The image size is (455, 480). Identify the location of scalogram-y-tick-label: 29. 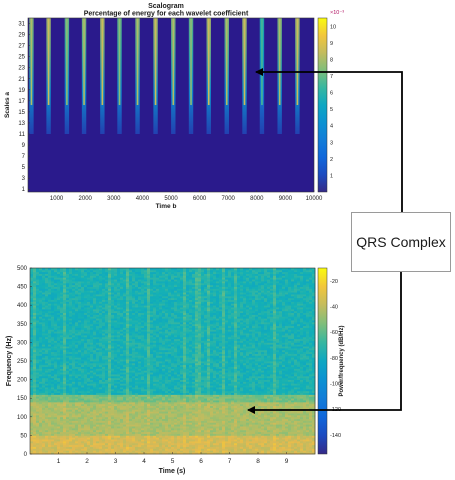
(21, 36).